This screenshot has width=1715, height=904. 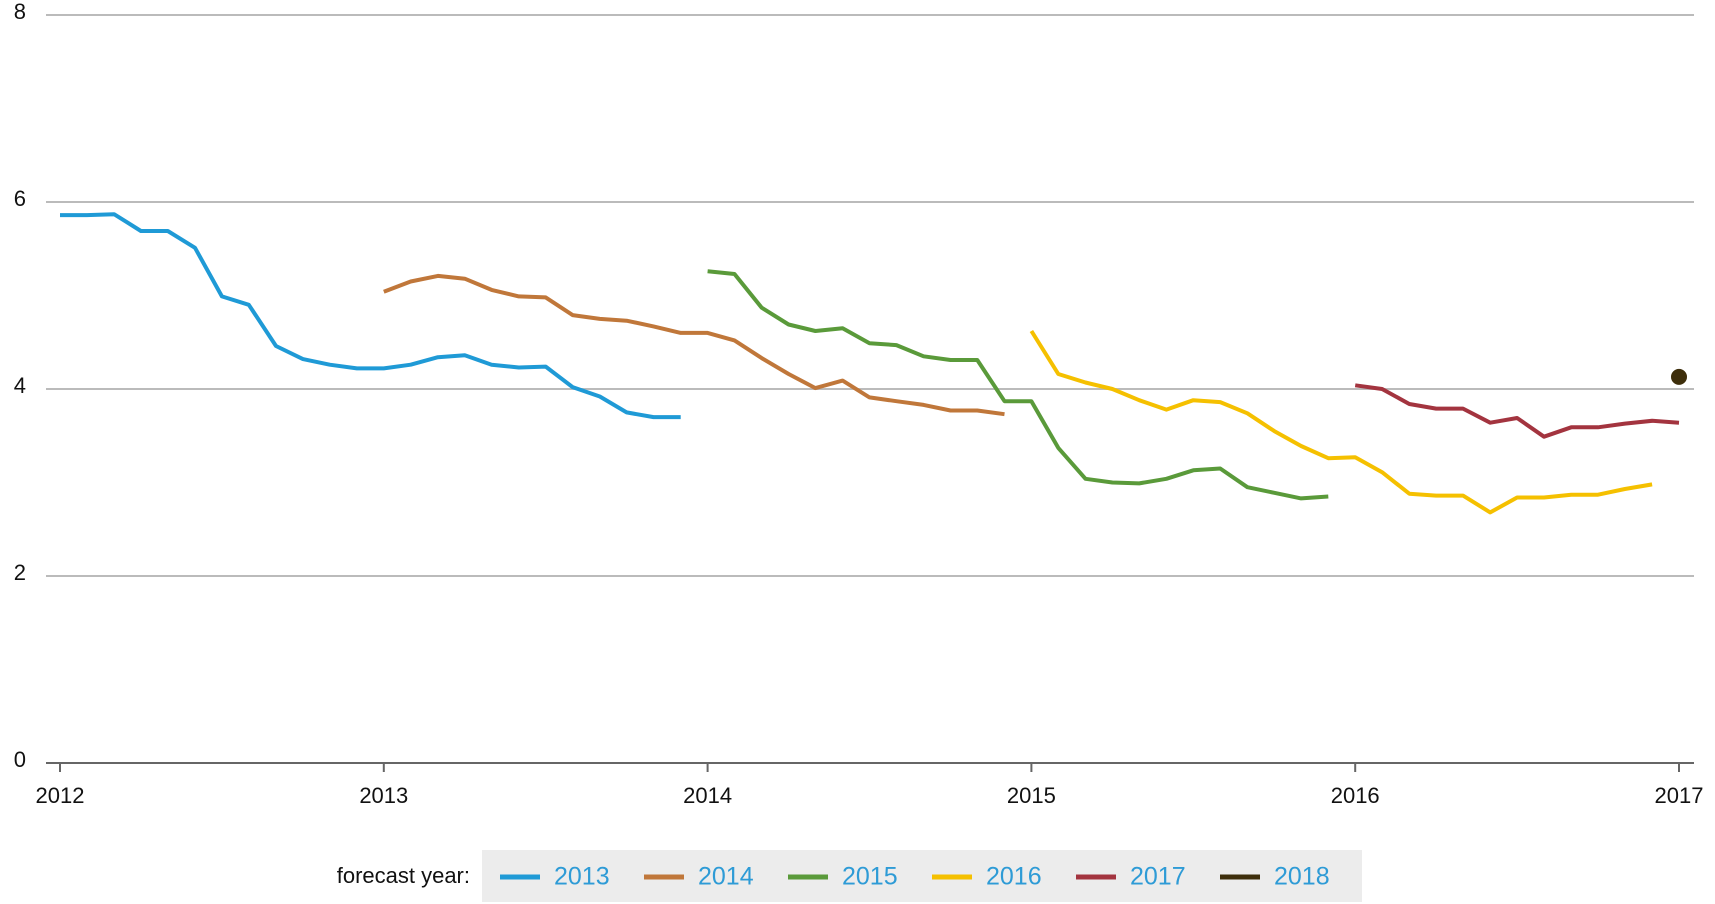 What do you see at coordinates (403, 875) in the screenshot?
I see `legend-title: forecast year:` at bounding box center [403, 875].